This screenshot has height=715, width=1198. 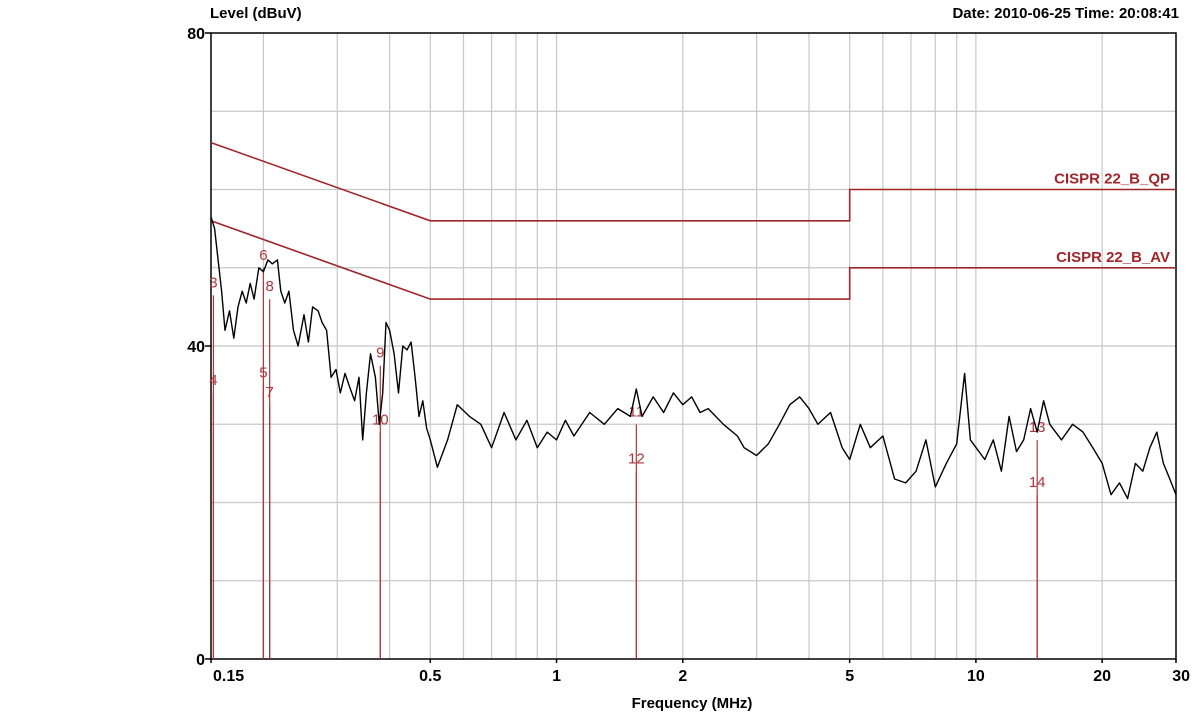 What do you see at coordinates (263, 372) in the screenshot?
I see `marker-label: 5` at bounding box center [263, 372].